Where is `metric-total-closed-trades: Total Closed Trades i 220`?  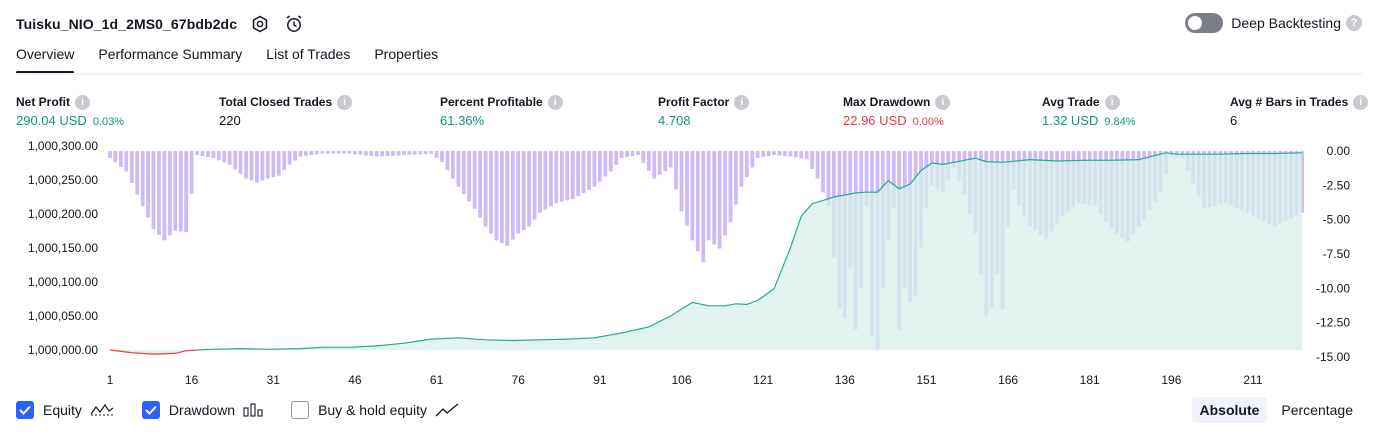 metric-total-closed-trades: Total Closed Trades i 220 is located at coordinates (286, 111).